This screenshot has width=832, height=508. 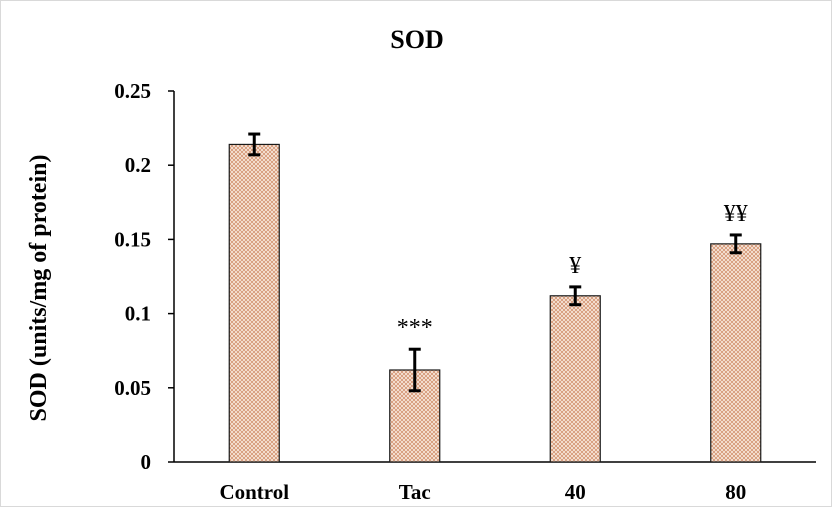 I want to click on y-tick-label: 0.25, so click(x=132, y=91).